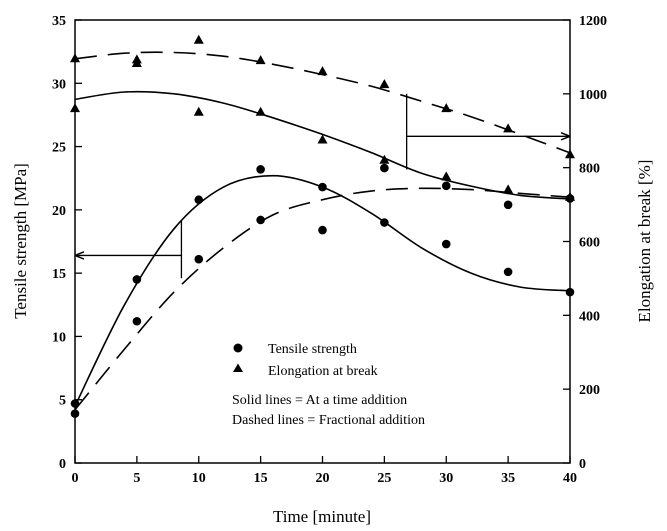 The image size is (667, 531). What do you see at coordinates (238, 367) in the screenshot?
I see `legend-triangle-marker` at bounding box center [238, 367].